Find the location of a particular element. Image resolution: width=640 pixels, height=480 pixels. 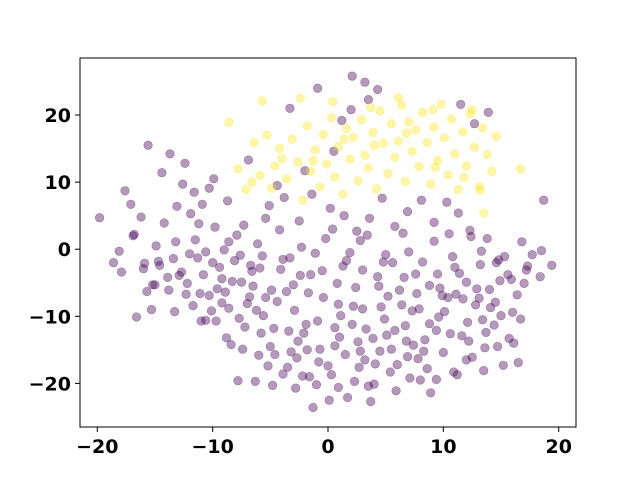

x-axis: −20 −10 0 10 20 is located at coordinates (324, 442).